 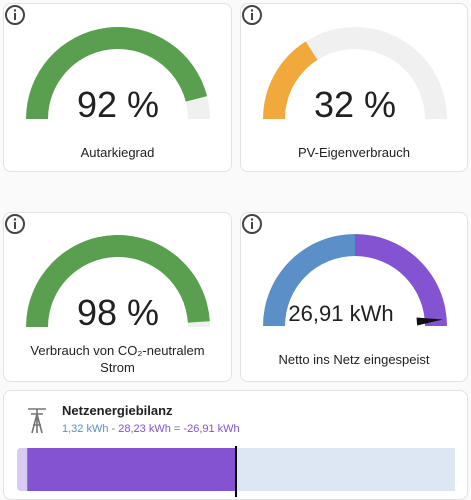 What do you see at coordinates (211, 429) in the screenshot?
I see `net: -26,91 kWh` at bounding box center [211, 429].